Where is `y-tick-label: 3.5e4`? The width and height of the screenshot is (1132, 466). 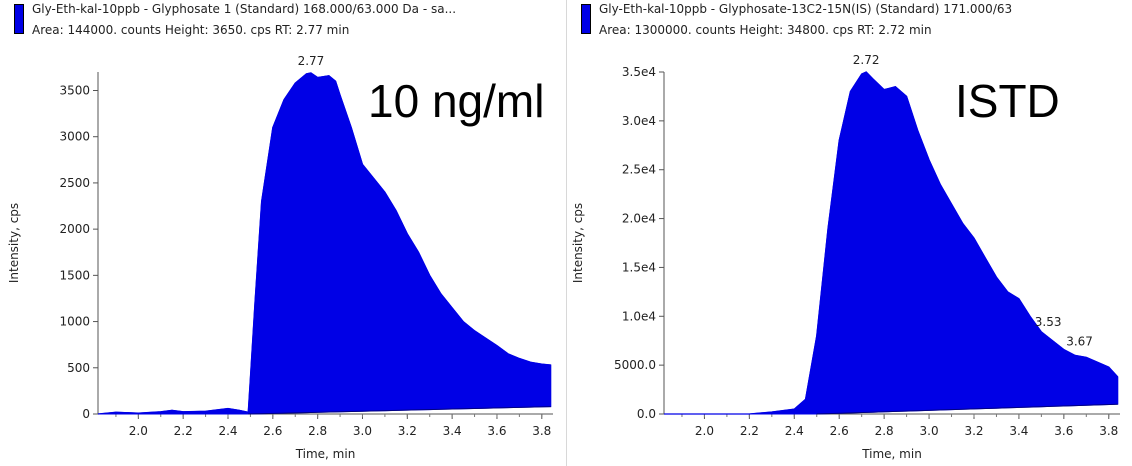
y-tick-label: 3.5e4 is located at coordinates (639, 72).